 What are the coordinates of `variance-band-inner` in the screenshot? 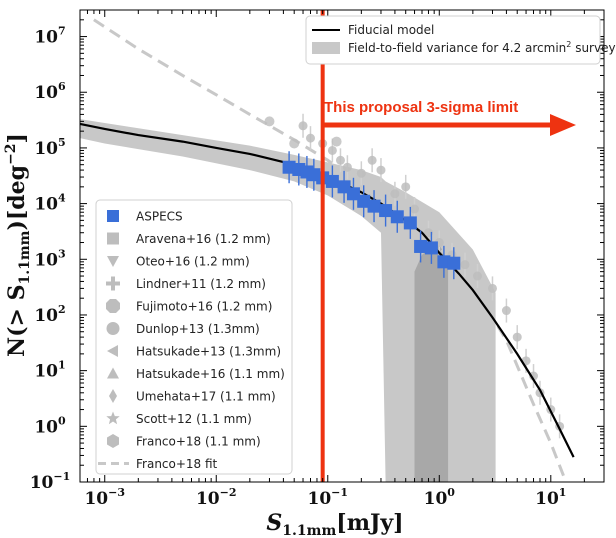 It's located at (431, 363).